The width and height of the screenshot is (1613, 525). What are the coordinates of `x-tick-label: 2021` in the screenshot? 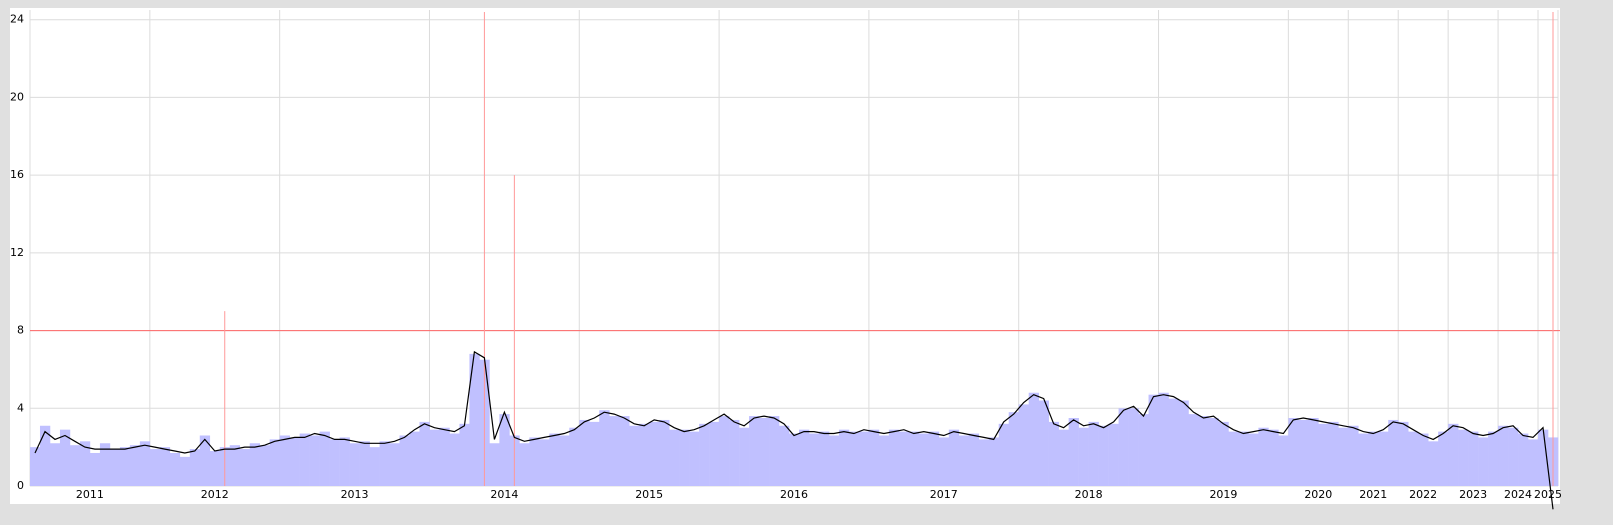 It's located at (1373, 494).